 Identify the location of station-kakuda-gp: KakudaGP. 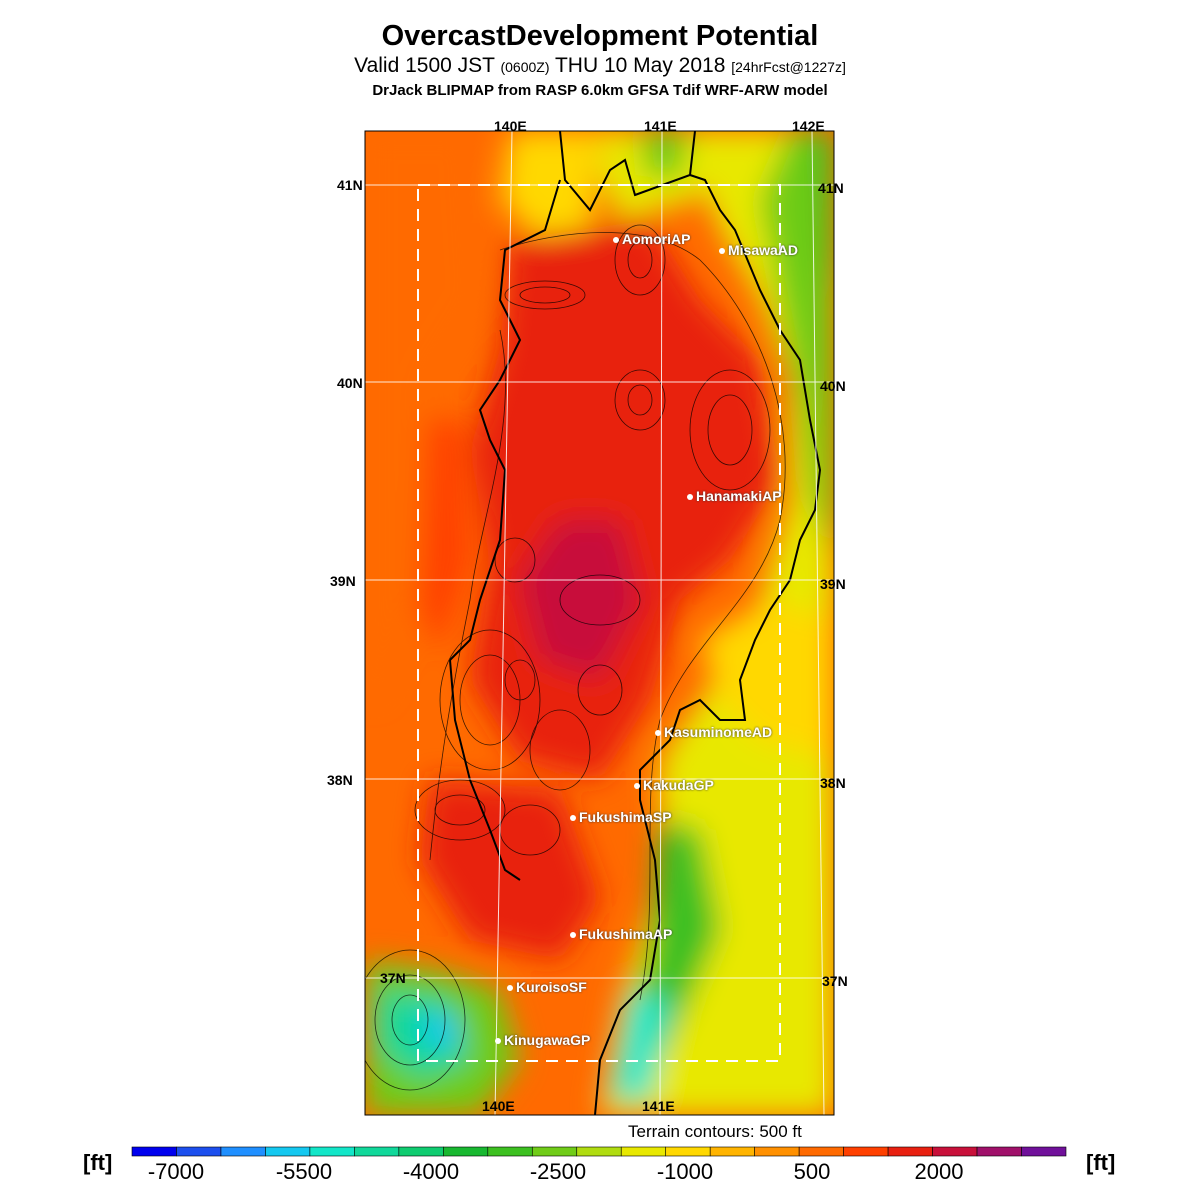
(674, 785).